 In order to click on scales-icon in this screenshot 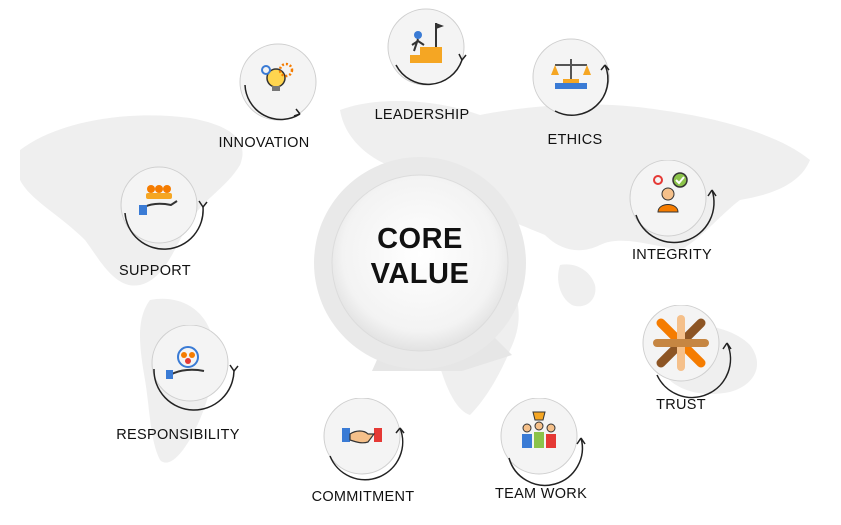, I will do `click(571, 74)`.